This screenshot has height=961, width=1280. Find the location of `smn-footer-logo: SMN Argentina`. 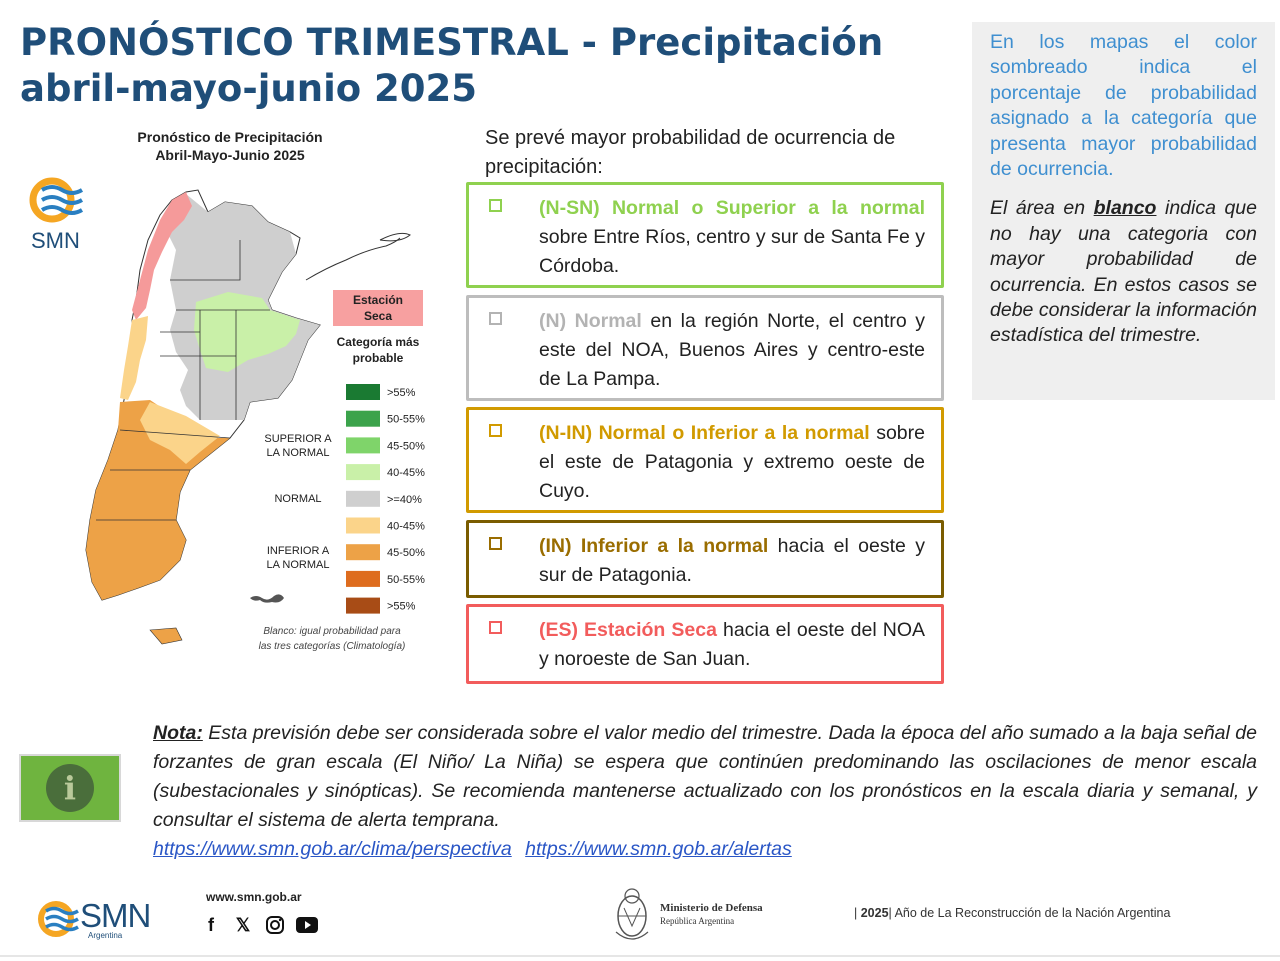

smn-footer-logo: SMN Argentina is located at coordinates (99, 920).